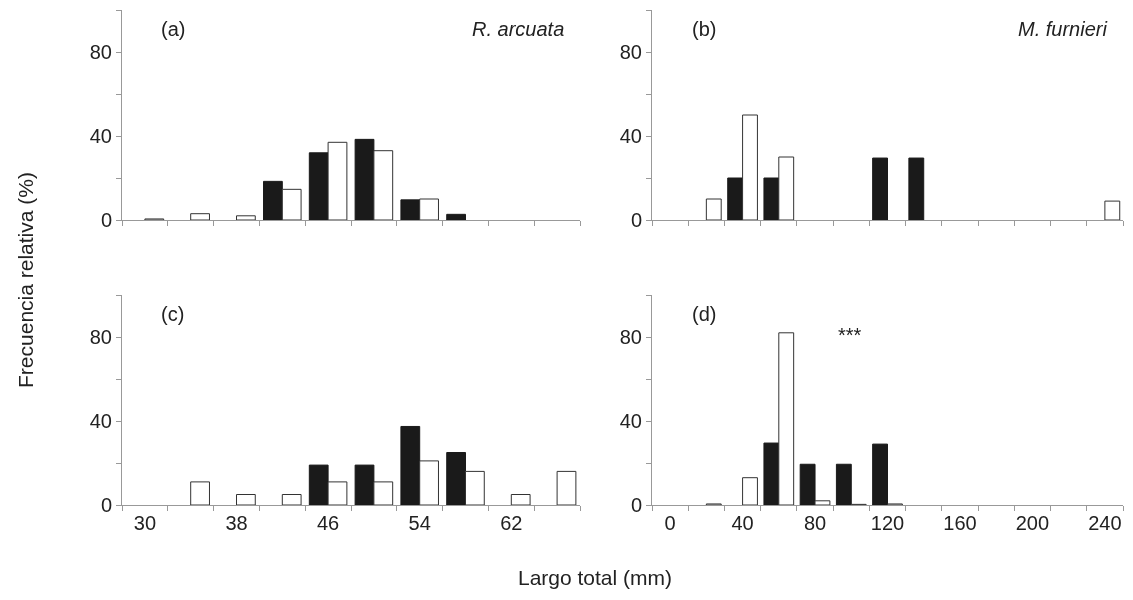 This screenshot has width=1133, height=600. Describe the element at coordinates (511, 523) in the screenshot. I see `x-tick-label: 62` at that location.